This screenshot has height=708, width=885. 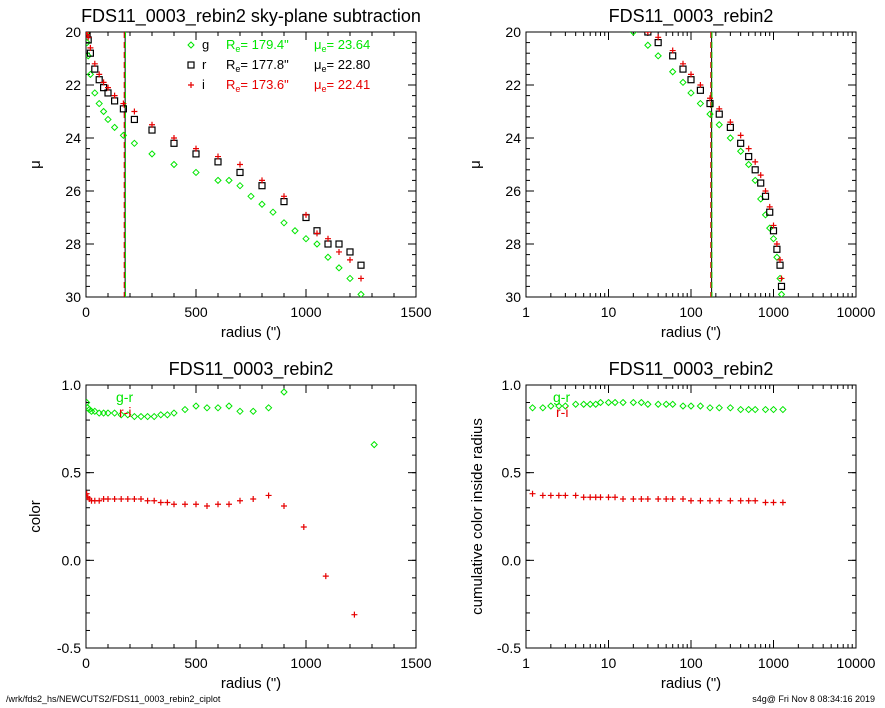 What do you see at coordinates (691, 16) in the screenshot?
I see `chart-title: FDS11_0003_rebin2` at bounding box center [691, 16].